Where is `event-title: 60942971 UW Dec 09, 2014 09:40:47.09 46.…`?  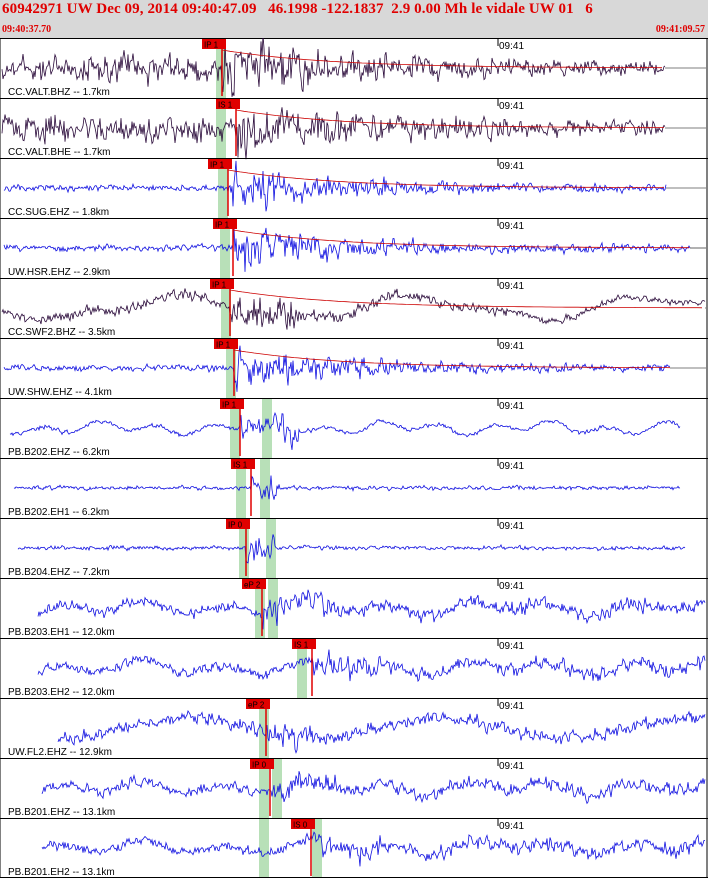
event-title: 60942971 UW Dec 09, 2014 09:40:47.09 46.… is located at coordinates (297, 9).